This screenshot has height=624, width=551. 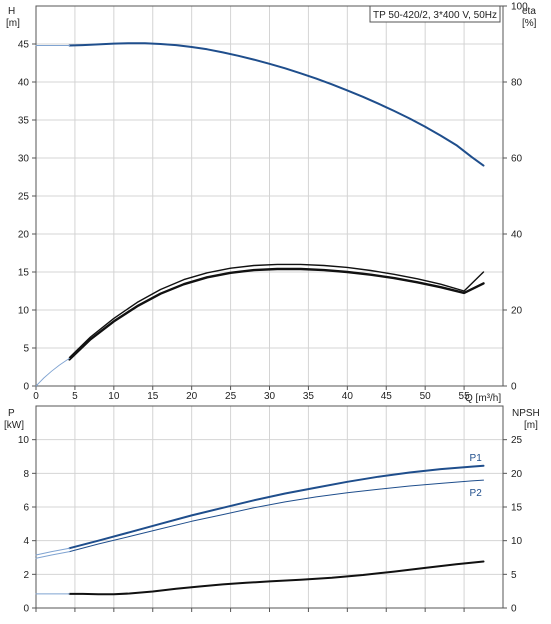 What do you see at coordinates (24, 440) in the screenshot?
I see `bottom-left-tick-label: 10` at bounding box center [24, 440].